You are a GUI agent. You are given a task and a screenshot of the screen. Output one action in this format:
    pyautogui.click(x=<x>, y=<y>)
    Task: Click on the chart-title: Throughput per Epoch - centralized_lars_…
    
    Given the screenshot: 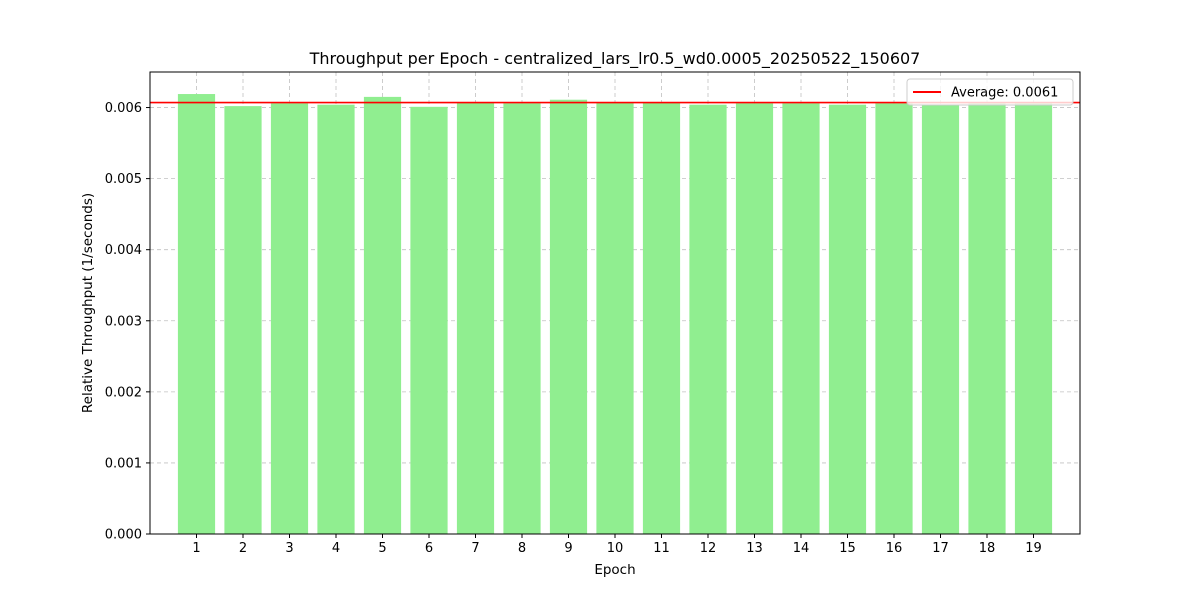 What is the action you would take?
    pyautogui.click(x=615, y=59)
    